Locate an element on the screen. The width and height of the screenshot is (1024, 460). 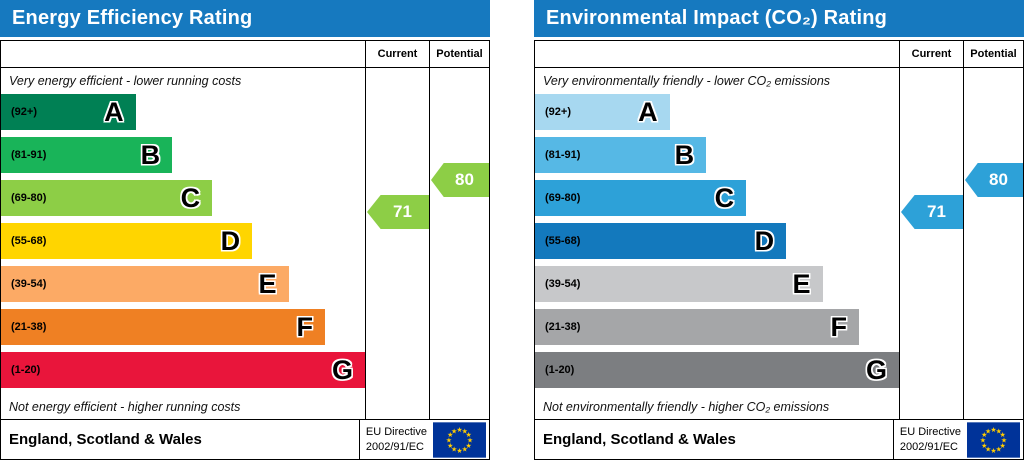
chart-title: Environmental Impact (CO₂) Rating is located at coordinates (717, 18).